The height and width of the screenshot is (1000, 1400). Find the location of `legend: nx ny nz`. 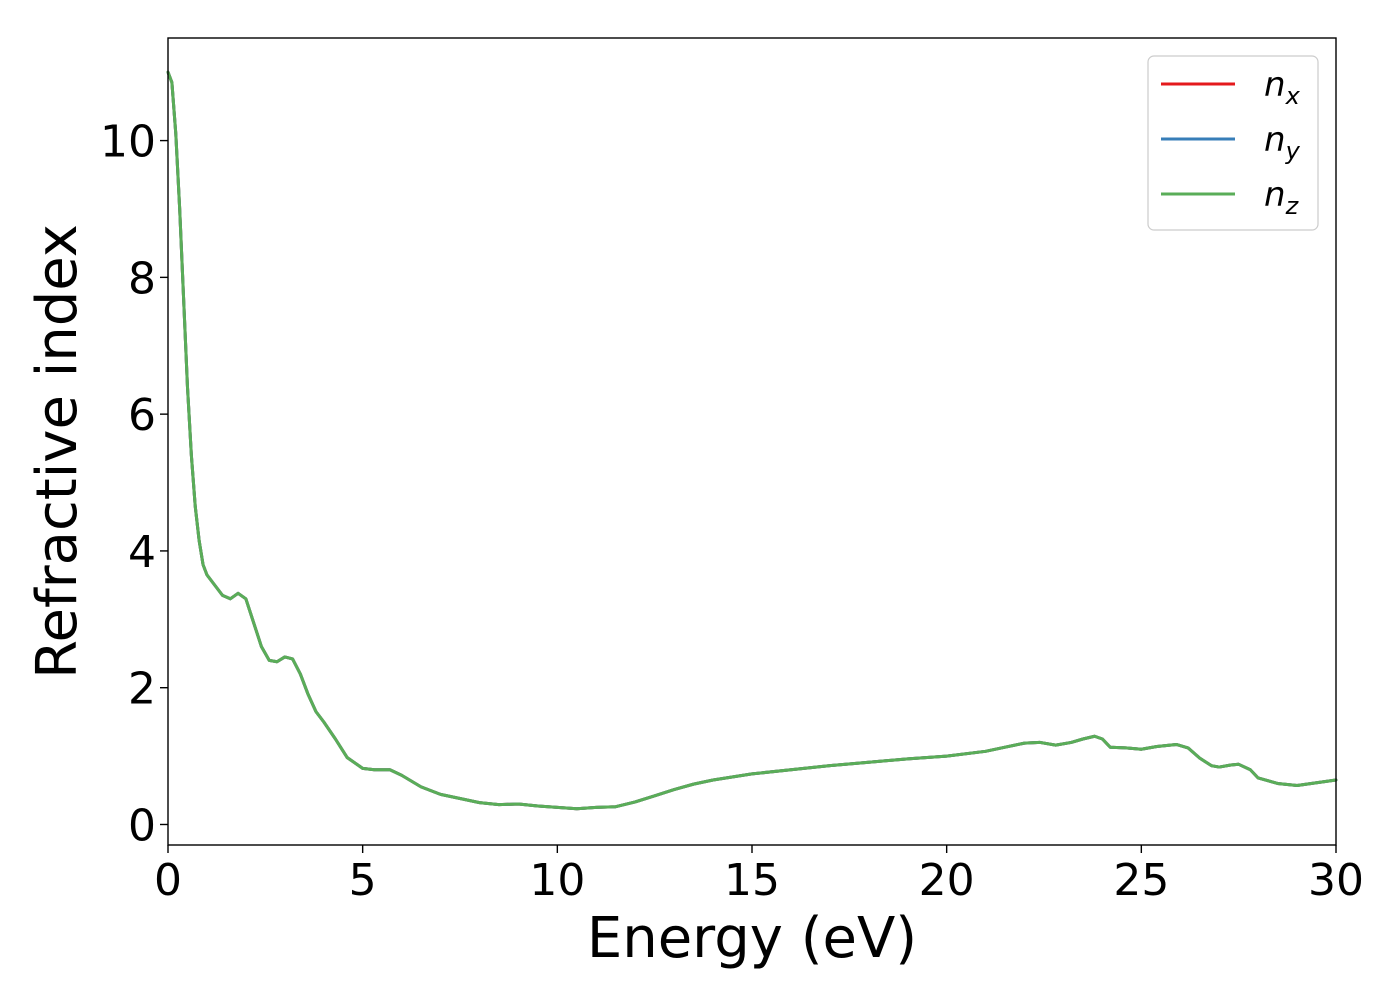

legend: nx ny nz is located at coordinates (1233, 143).